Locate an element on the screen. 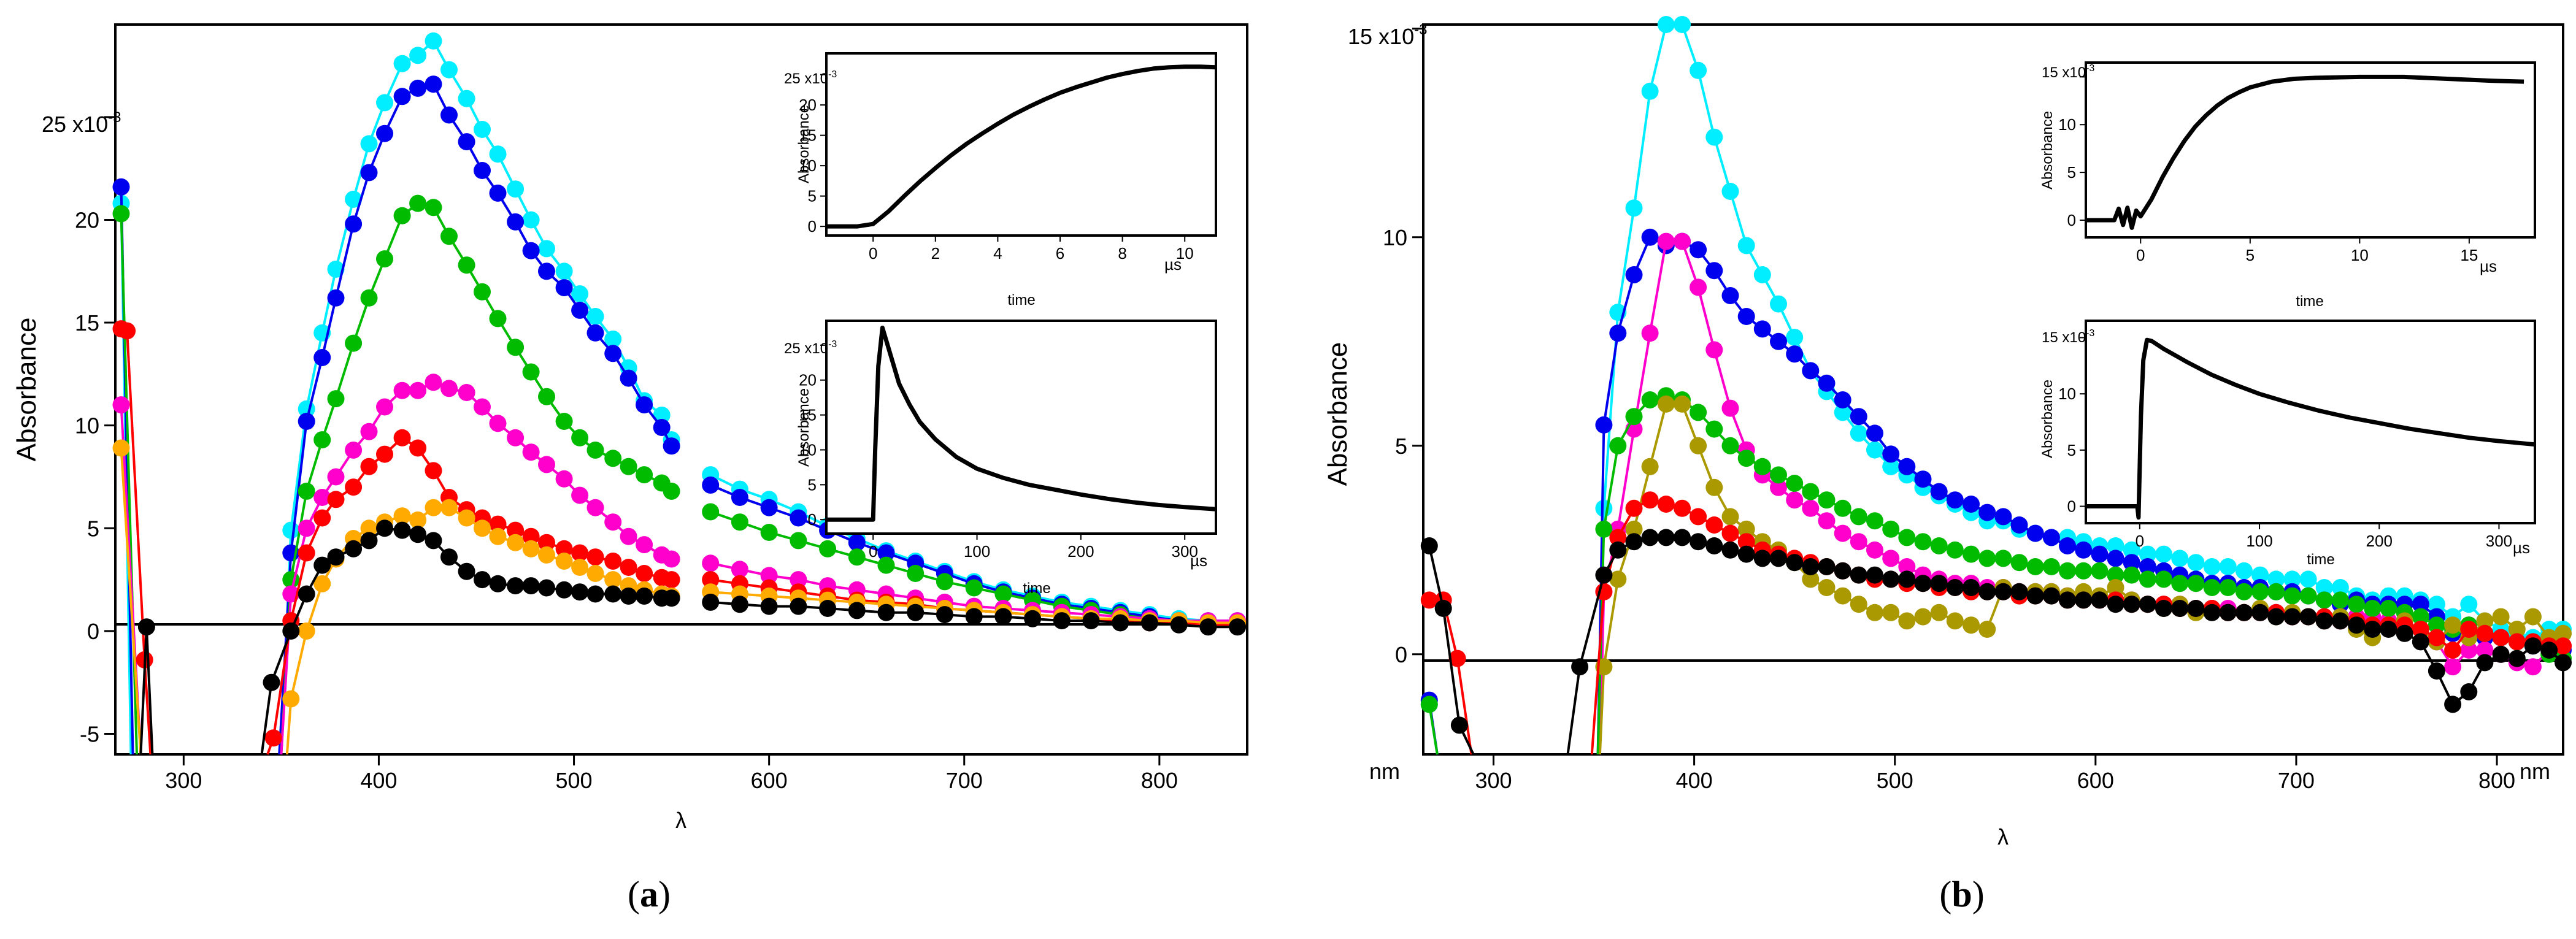 The height and width of the screenshot is (939, 2576). panel-b-series-black is located at coordinates (1996, 642).